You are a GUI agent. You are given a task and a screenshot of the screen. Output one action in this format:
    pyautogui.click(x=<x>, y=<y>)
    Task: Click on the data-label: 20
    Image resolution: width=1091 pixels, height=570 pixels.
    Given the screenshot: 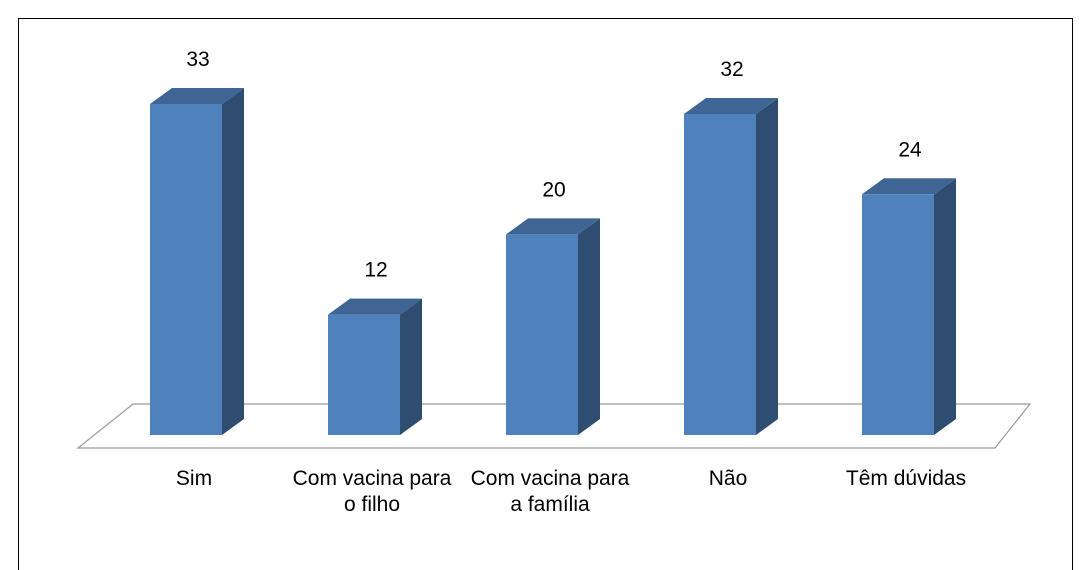 What is the action you would take?
    pyautogui.click(x=553, y=189)
    